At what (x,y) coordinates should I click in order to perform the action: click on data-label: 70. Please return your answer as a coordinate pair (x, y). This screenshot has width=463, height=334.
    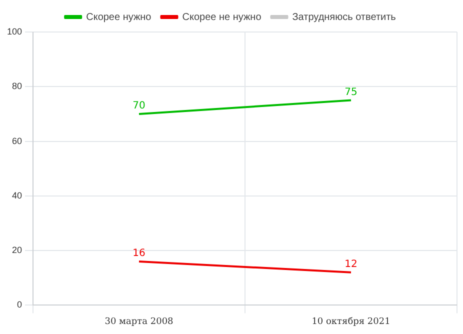
    Looking at the image, I should click on (139, 106).